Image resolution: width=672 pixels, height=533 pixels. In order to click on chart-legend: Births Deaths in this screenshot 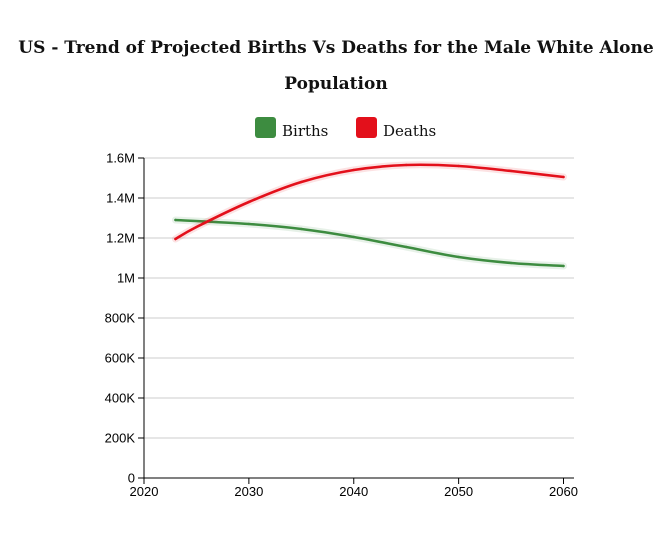, I will do `click(345, 128)`.